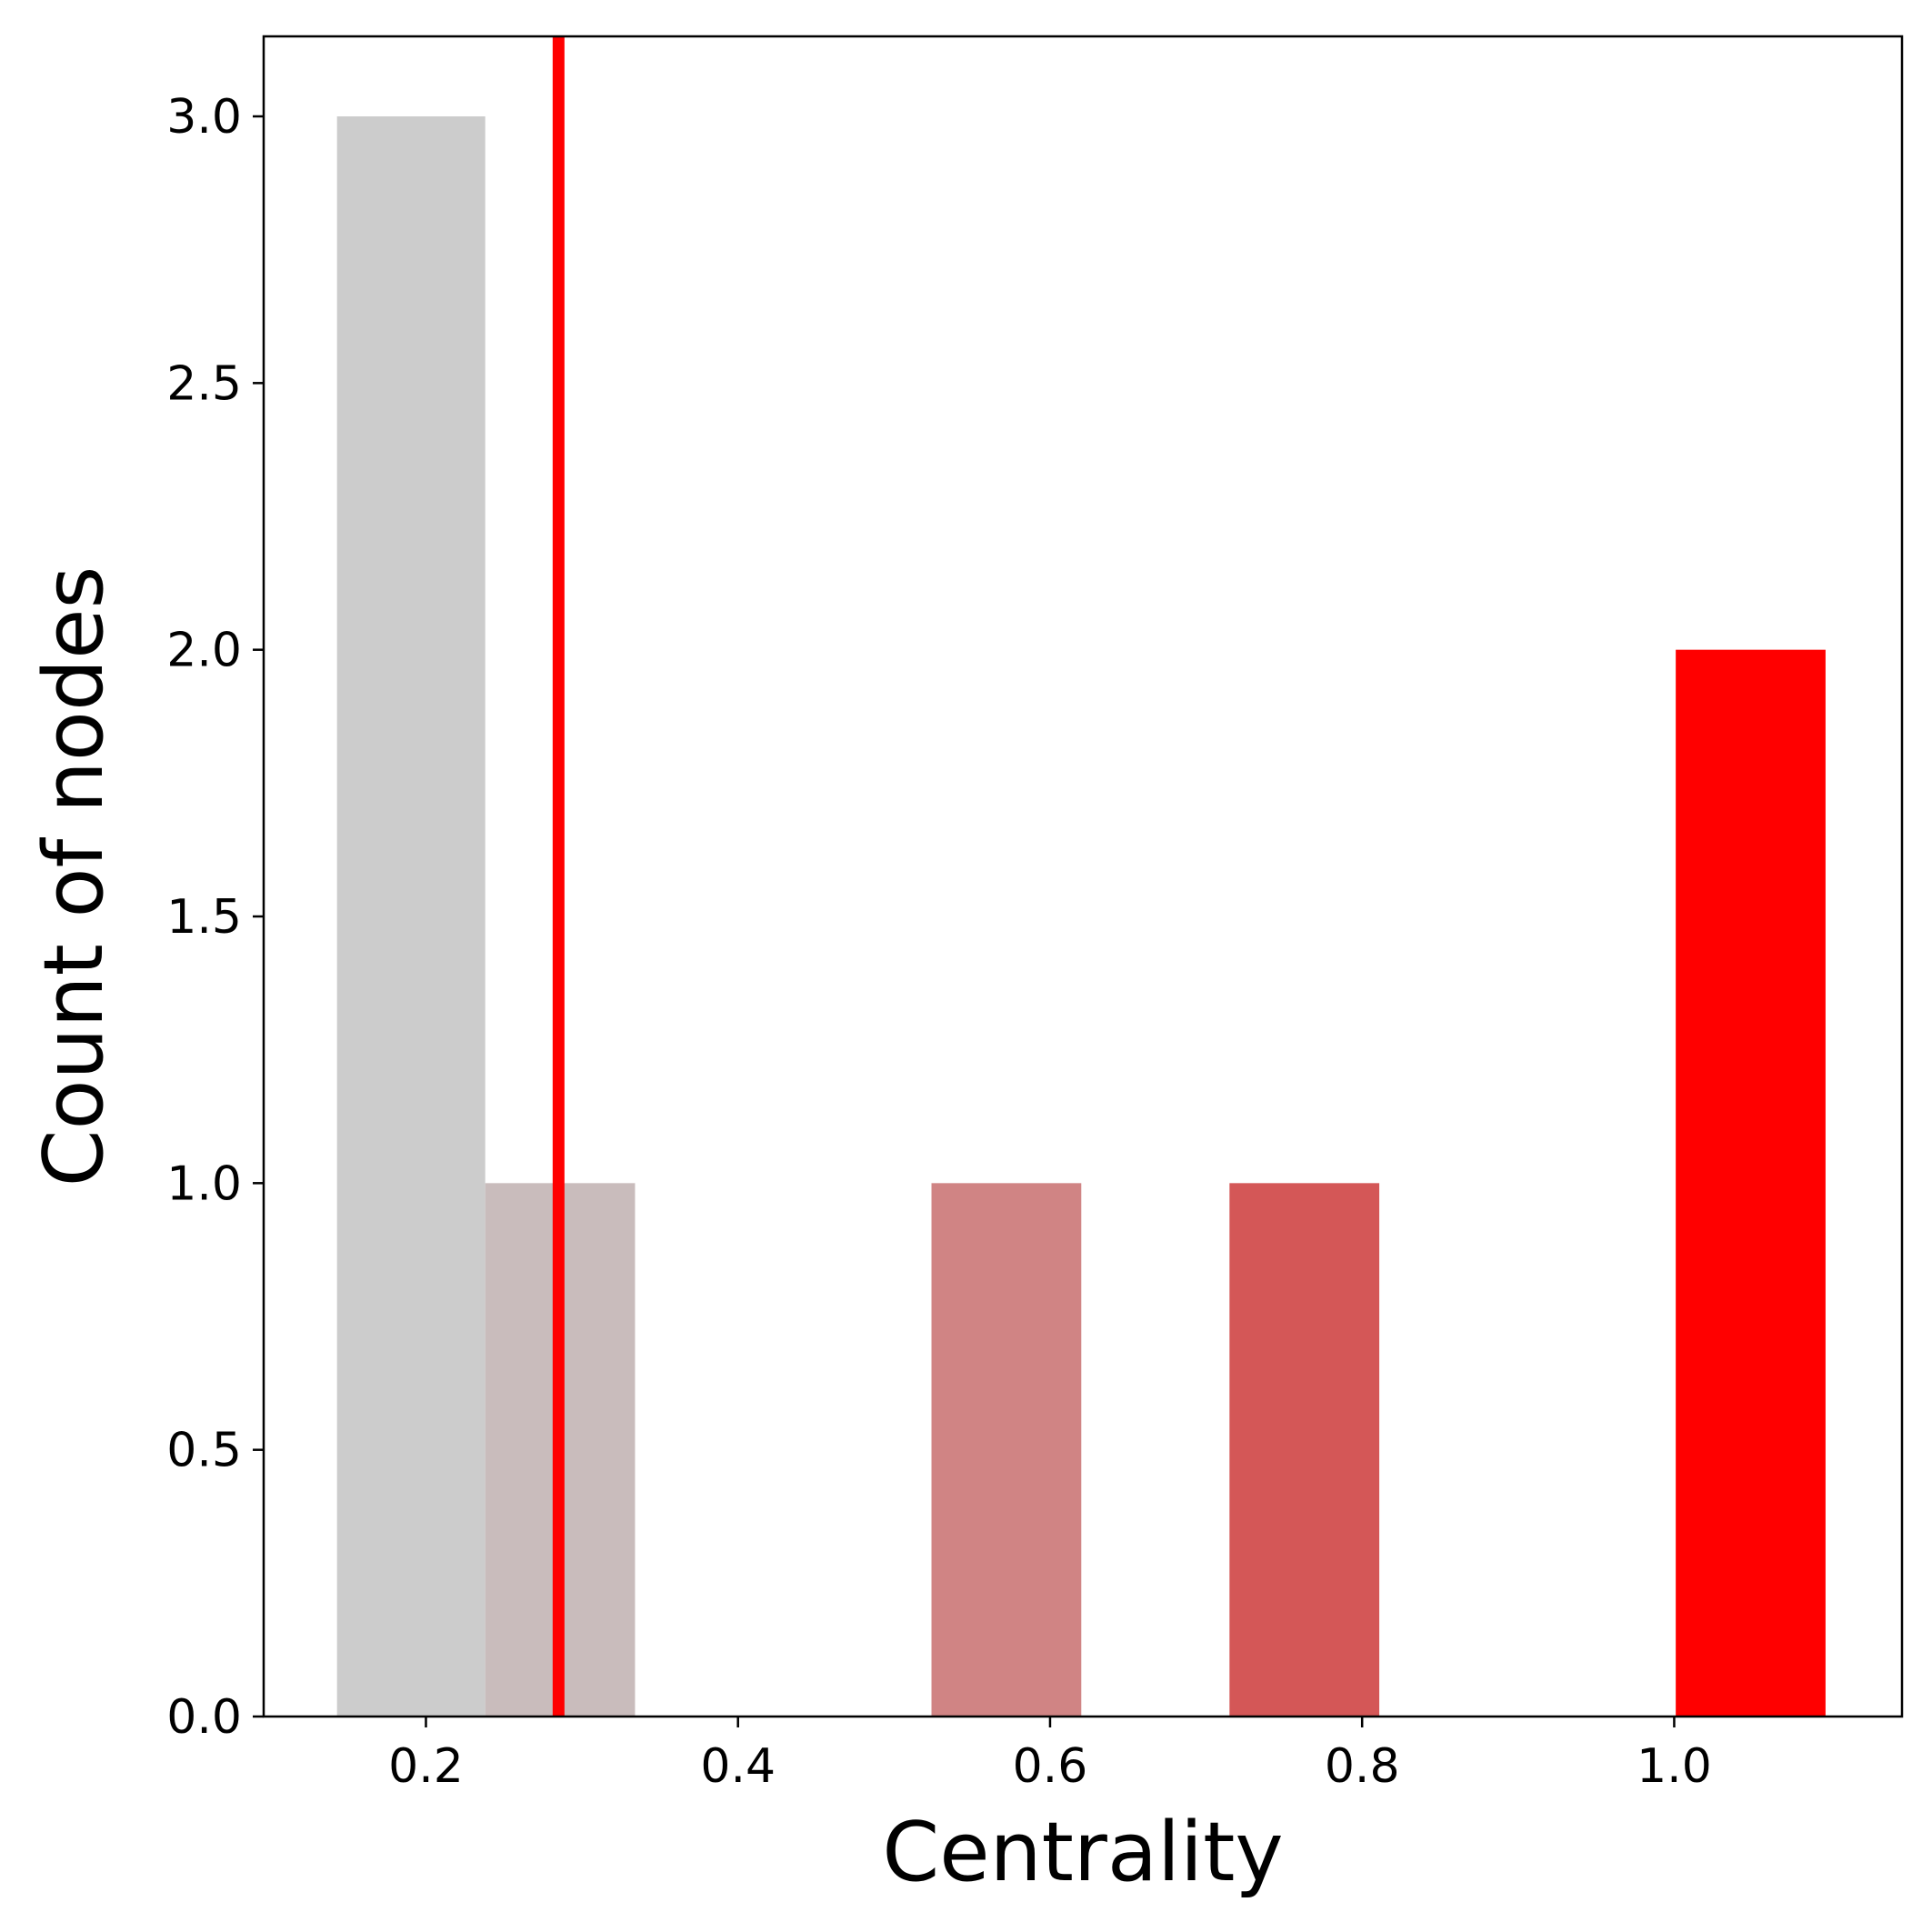 This screenshot has height=1932, width=1932. What do you see at coordinates (204, 1717) in the screenshot?
I see `y-tick-label: 0.0` at bounding box center [204, 1717].